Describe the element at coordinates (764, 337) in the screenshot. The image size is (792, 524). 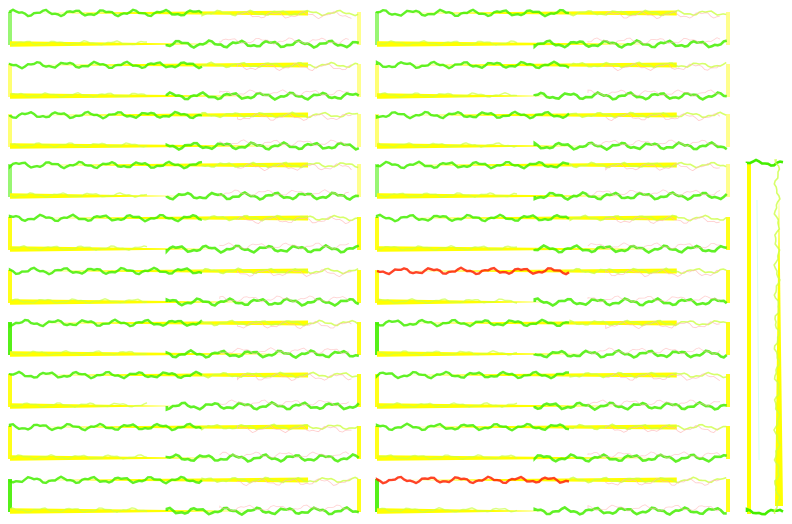
I see `vertical-outline-box` at that location.